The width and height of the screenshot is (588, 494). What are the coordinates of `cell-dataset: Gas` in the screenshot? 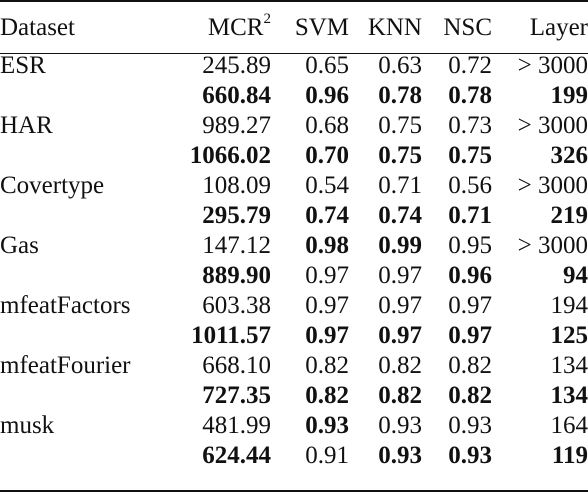 It's located at (19, 245).